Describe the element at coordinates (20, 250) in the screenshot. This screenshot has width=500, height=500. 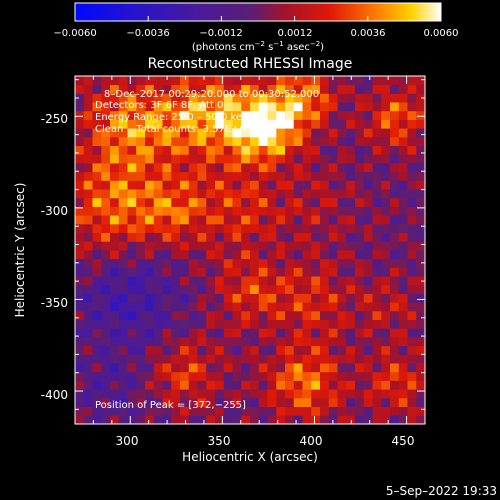
I see `y-axis-label: Heliocentric Y (arcsec)` at that location.